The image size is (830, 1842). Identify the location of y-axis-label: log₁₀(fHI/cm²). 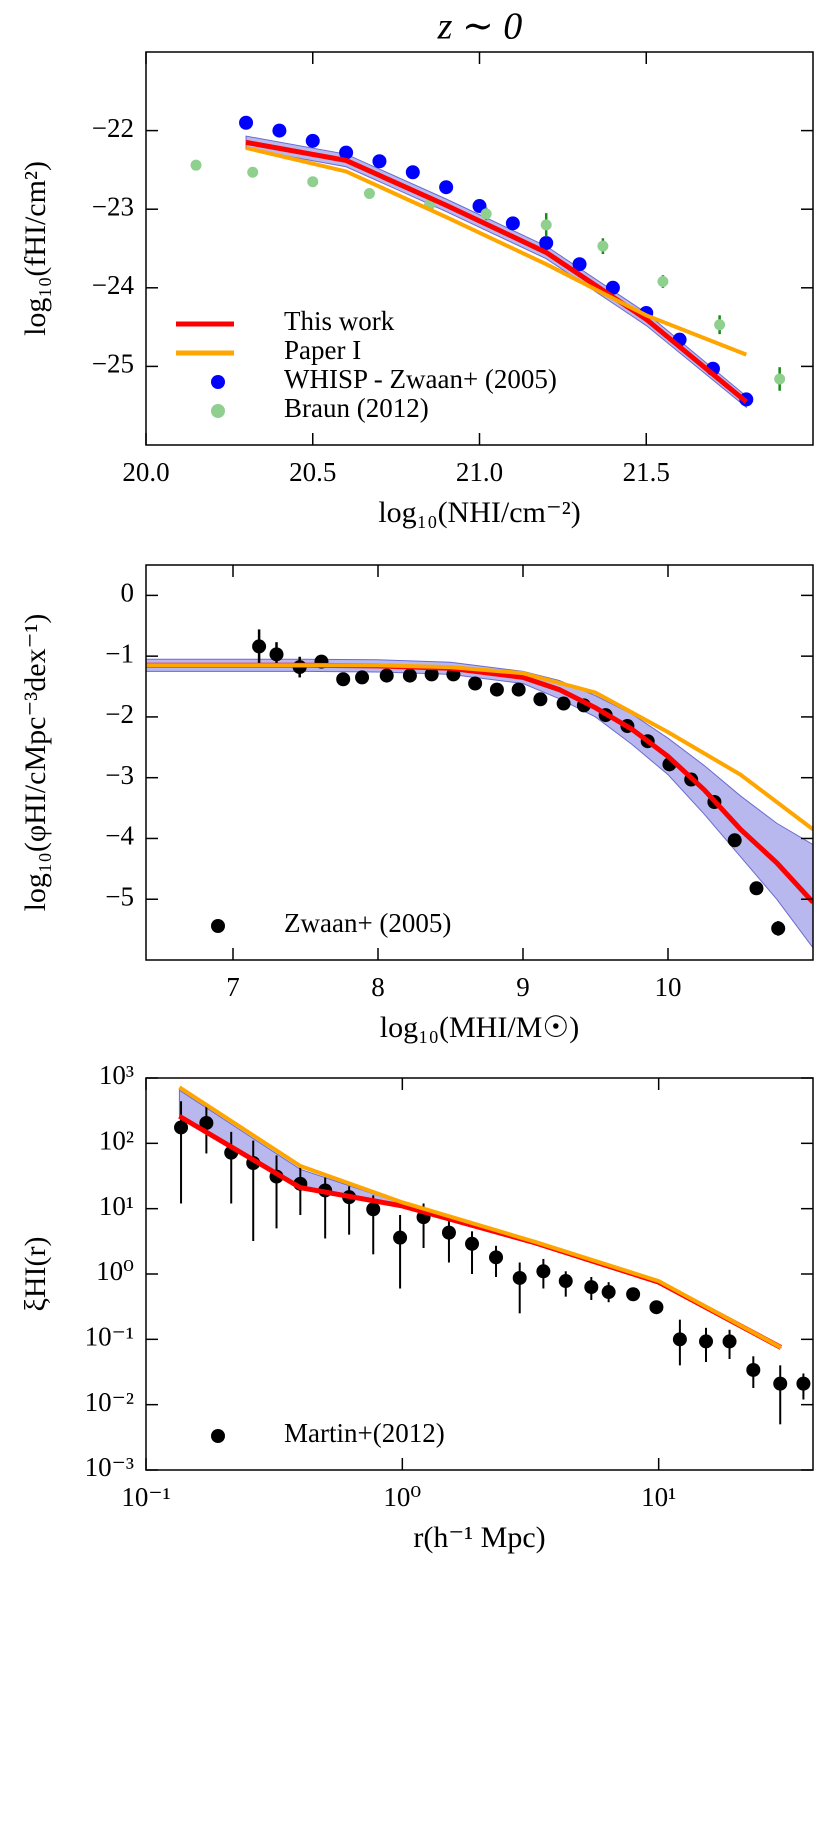
(35, 248).